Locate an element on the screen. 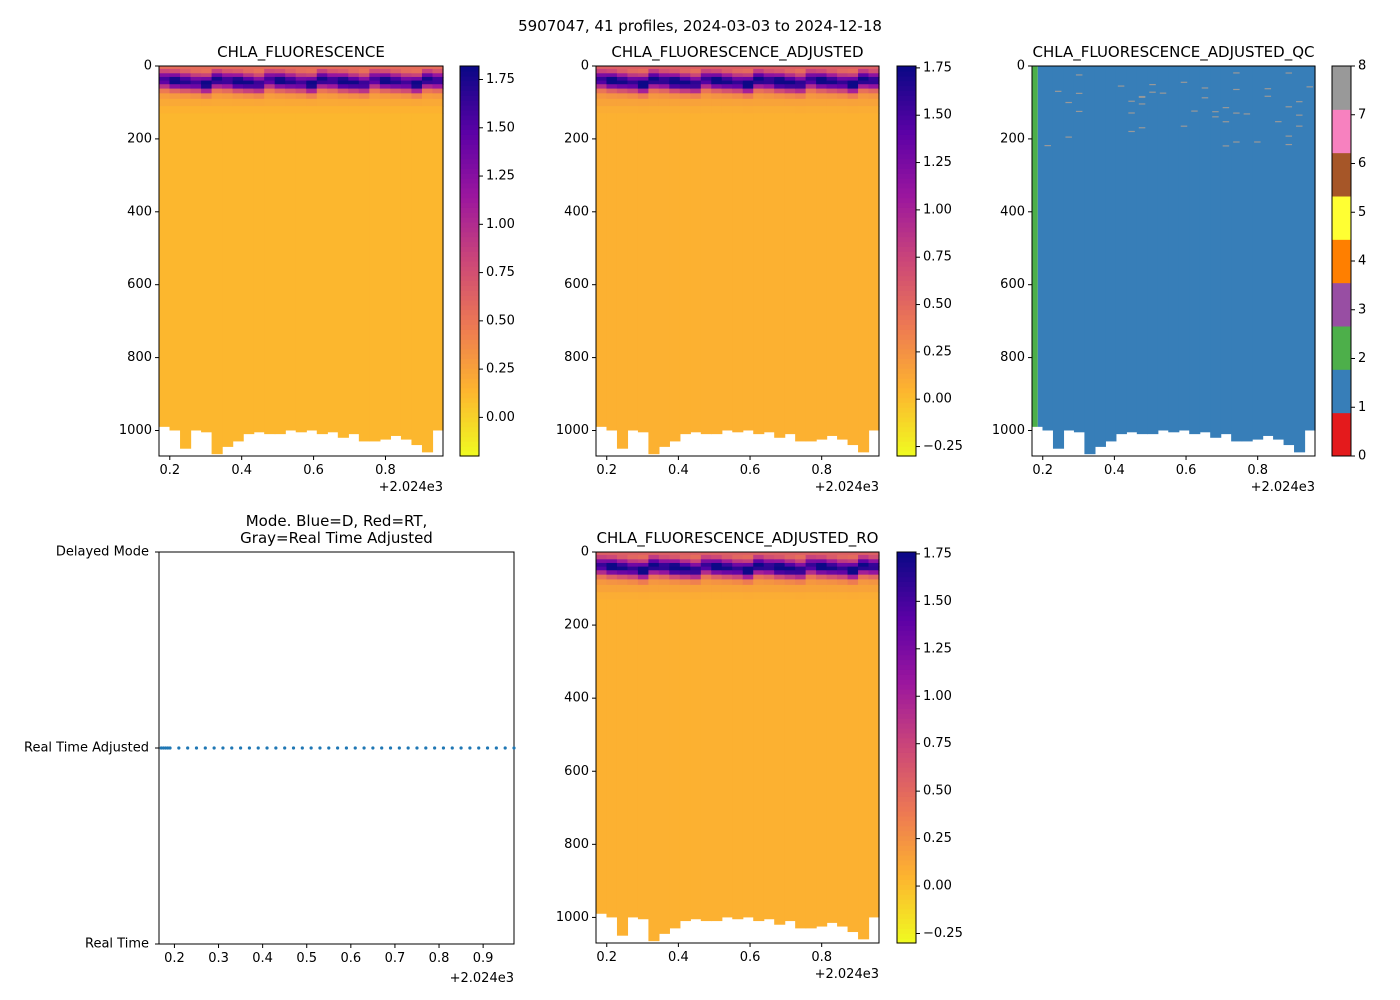  ro-axes-frame is located at coordinates (737, 747).